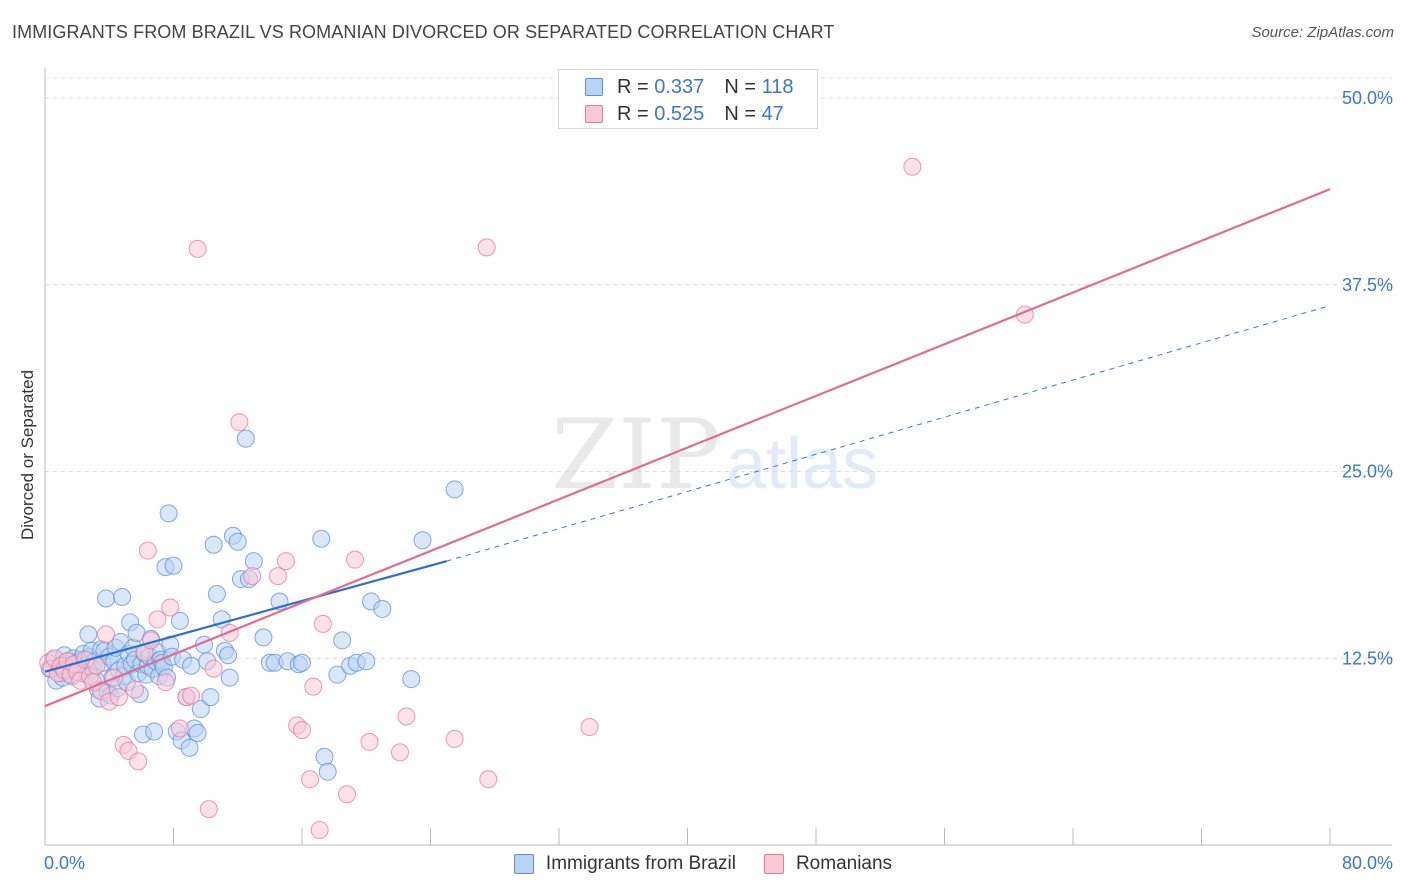 Image resolution: width=1406 pixels, height=892 pixels. I want to click on watermark-atlas: atlas, so click(802, 464).